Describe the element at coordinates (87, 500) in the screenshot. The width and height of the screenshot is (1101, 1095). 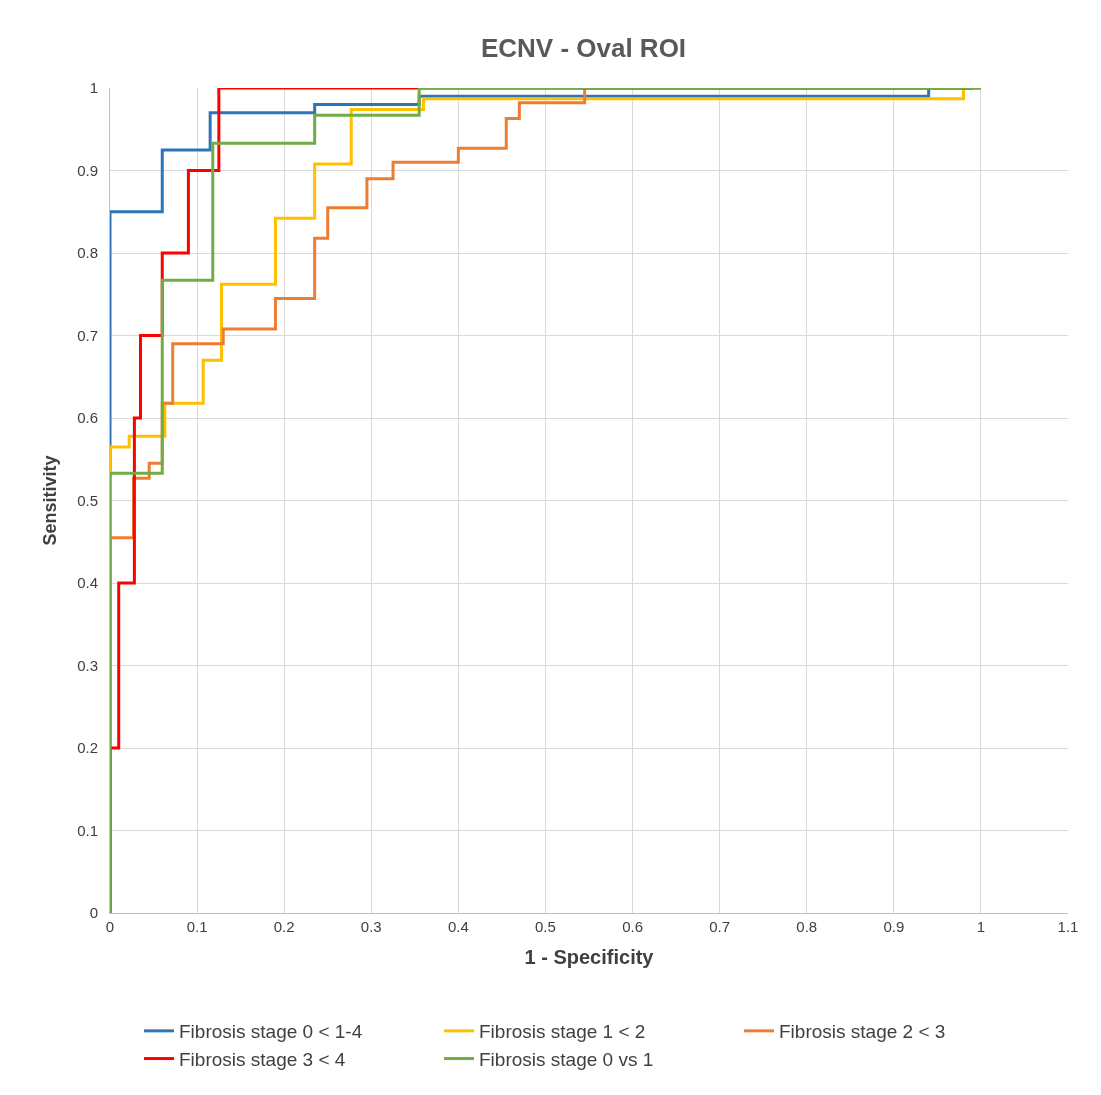
I see `y-tick-label: 0.5` at that location.